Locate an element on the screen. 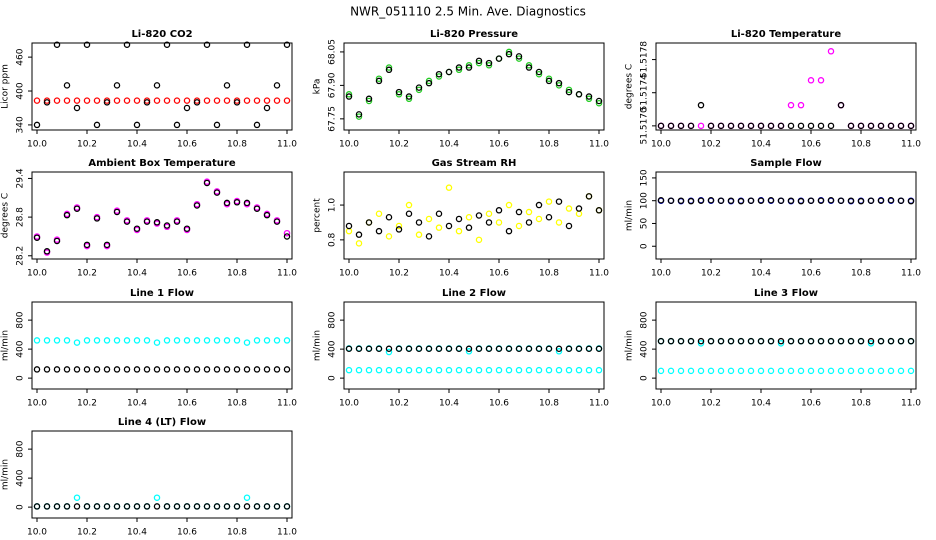 The image size is (936, 540). x-tick-label: 10.4 is located at coordinates (137, 274).